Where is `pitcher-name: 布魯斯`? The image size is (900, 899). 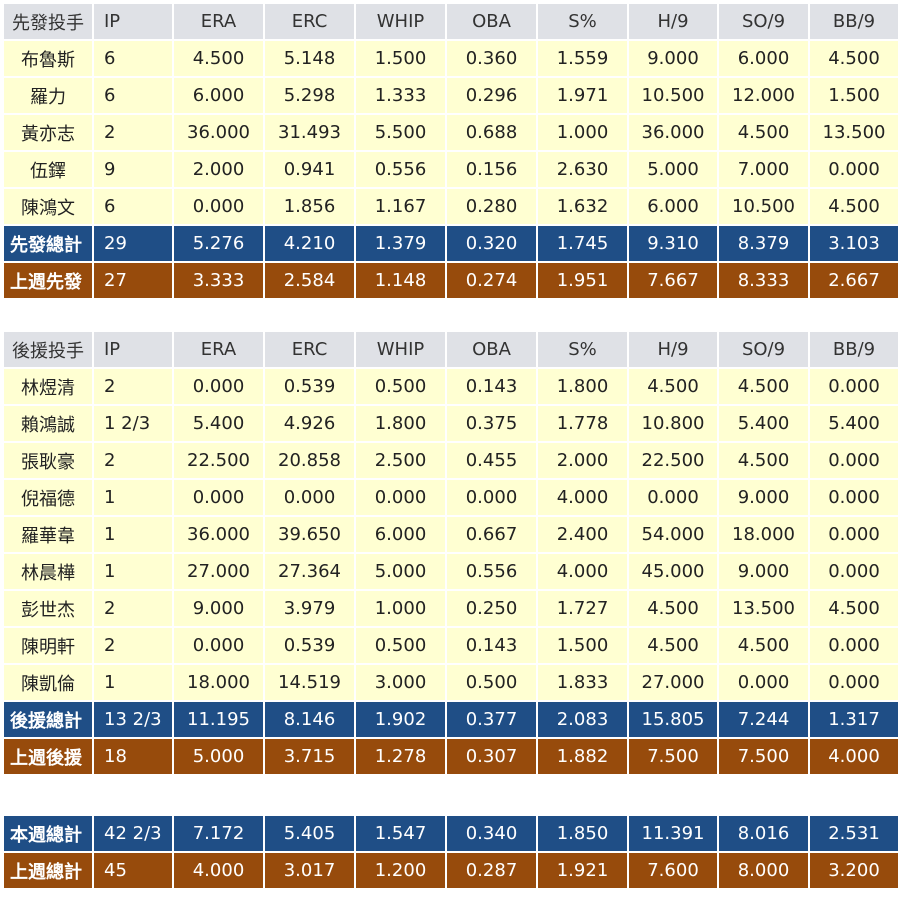 pitcher-name: 布魯斯 is located at coordinates (48, 58).